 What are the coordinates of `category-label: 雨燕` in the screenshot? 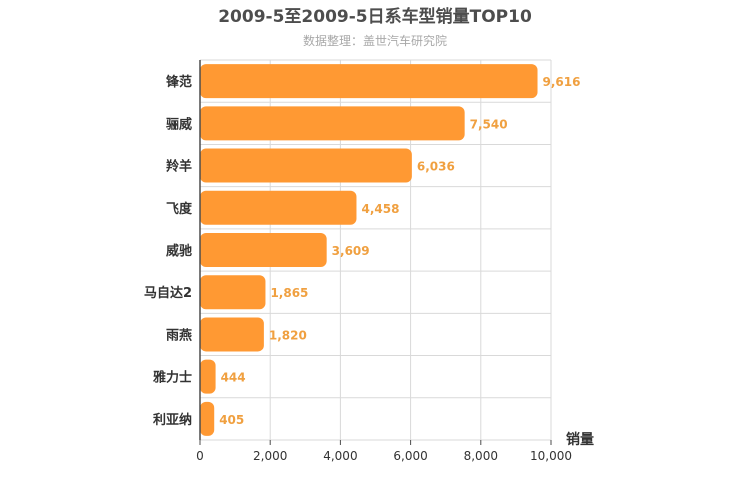 It's located at (179, 335).